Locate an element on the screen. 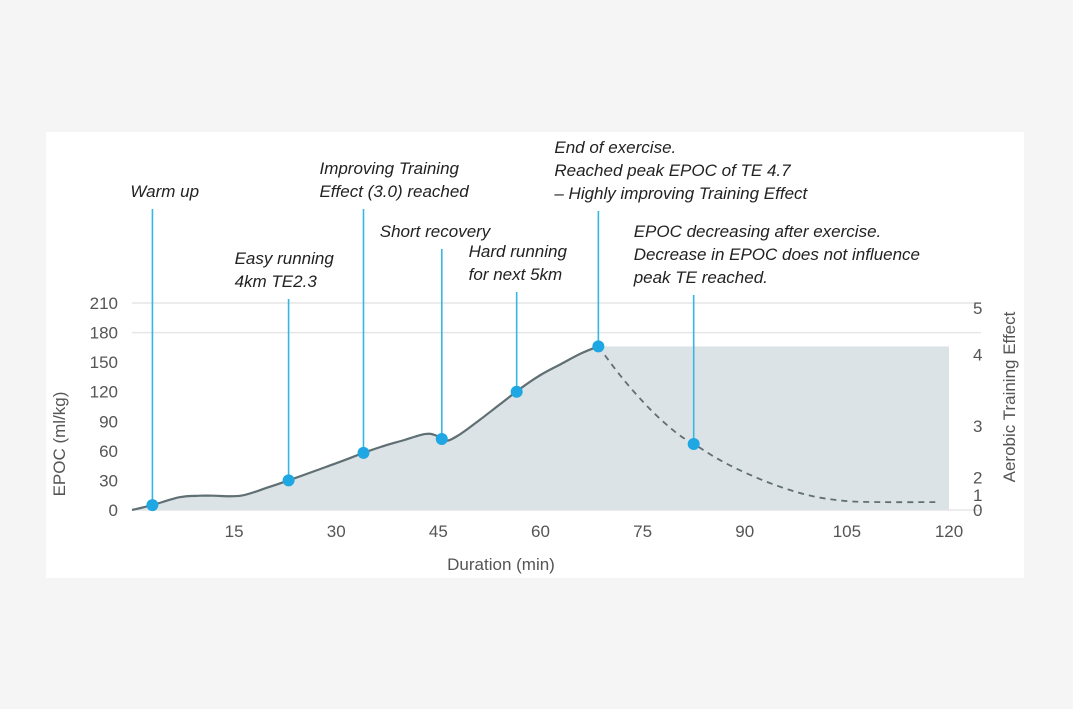 The height and width of the screenshot is (709, 1073). y-axis-label: EPOC (ml/kg) is located at coordinates (59, 444).